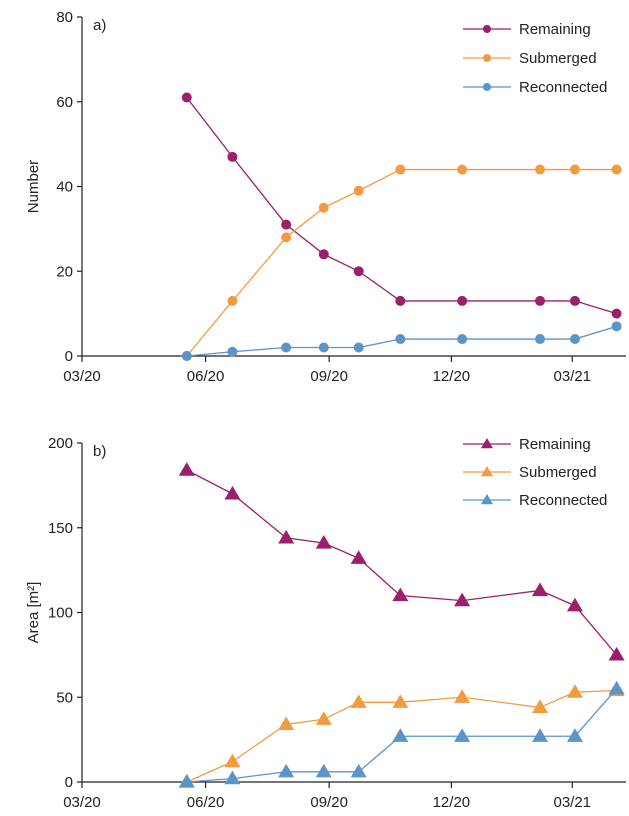  I want to click on panel-a-legend: Remaining Submerged Reconnected, so click(535, 58).